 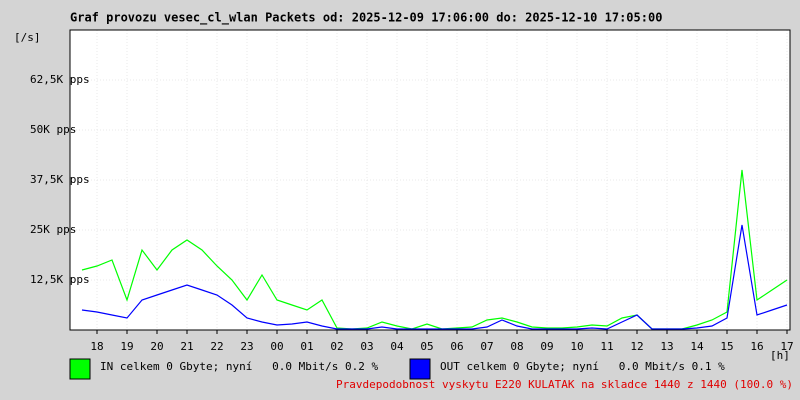 What do you see at coordinates (576, 346) in the screenshot?
I see `x-tick-label: 10` at bounding box center [576, 346].